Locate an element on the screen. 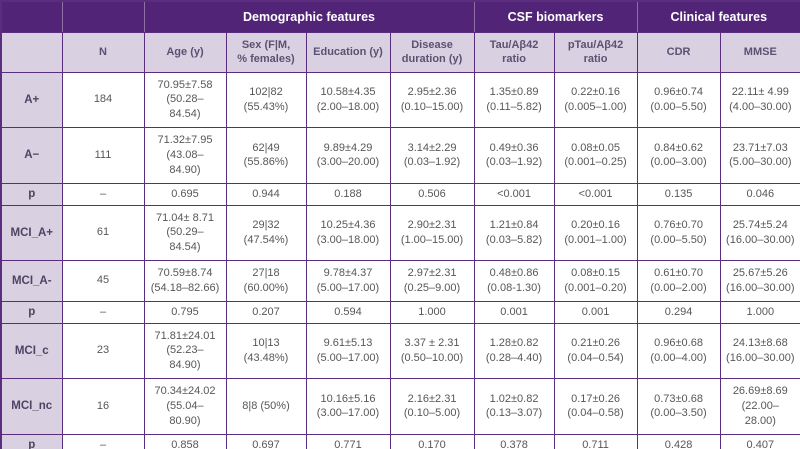 Image resolution: width=800 pixels, height=449 pixels. column-header-mmse: MMSE is located at coordinates (759, 52).